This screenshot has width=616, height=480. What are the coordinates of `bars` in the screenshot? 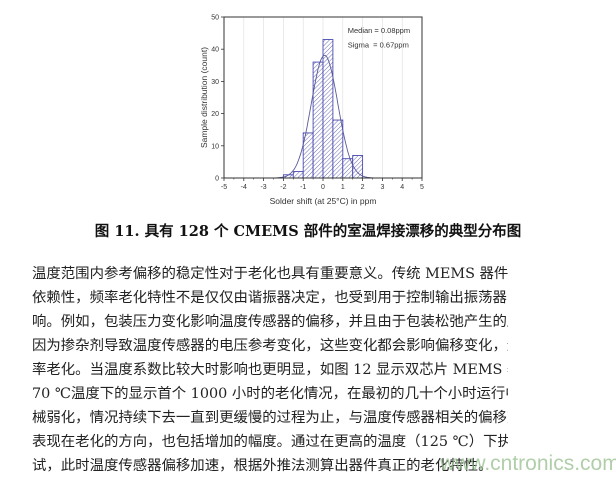 It's located at (323, 109).